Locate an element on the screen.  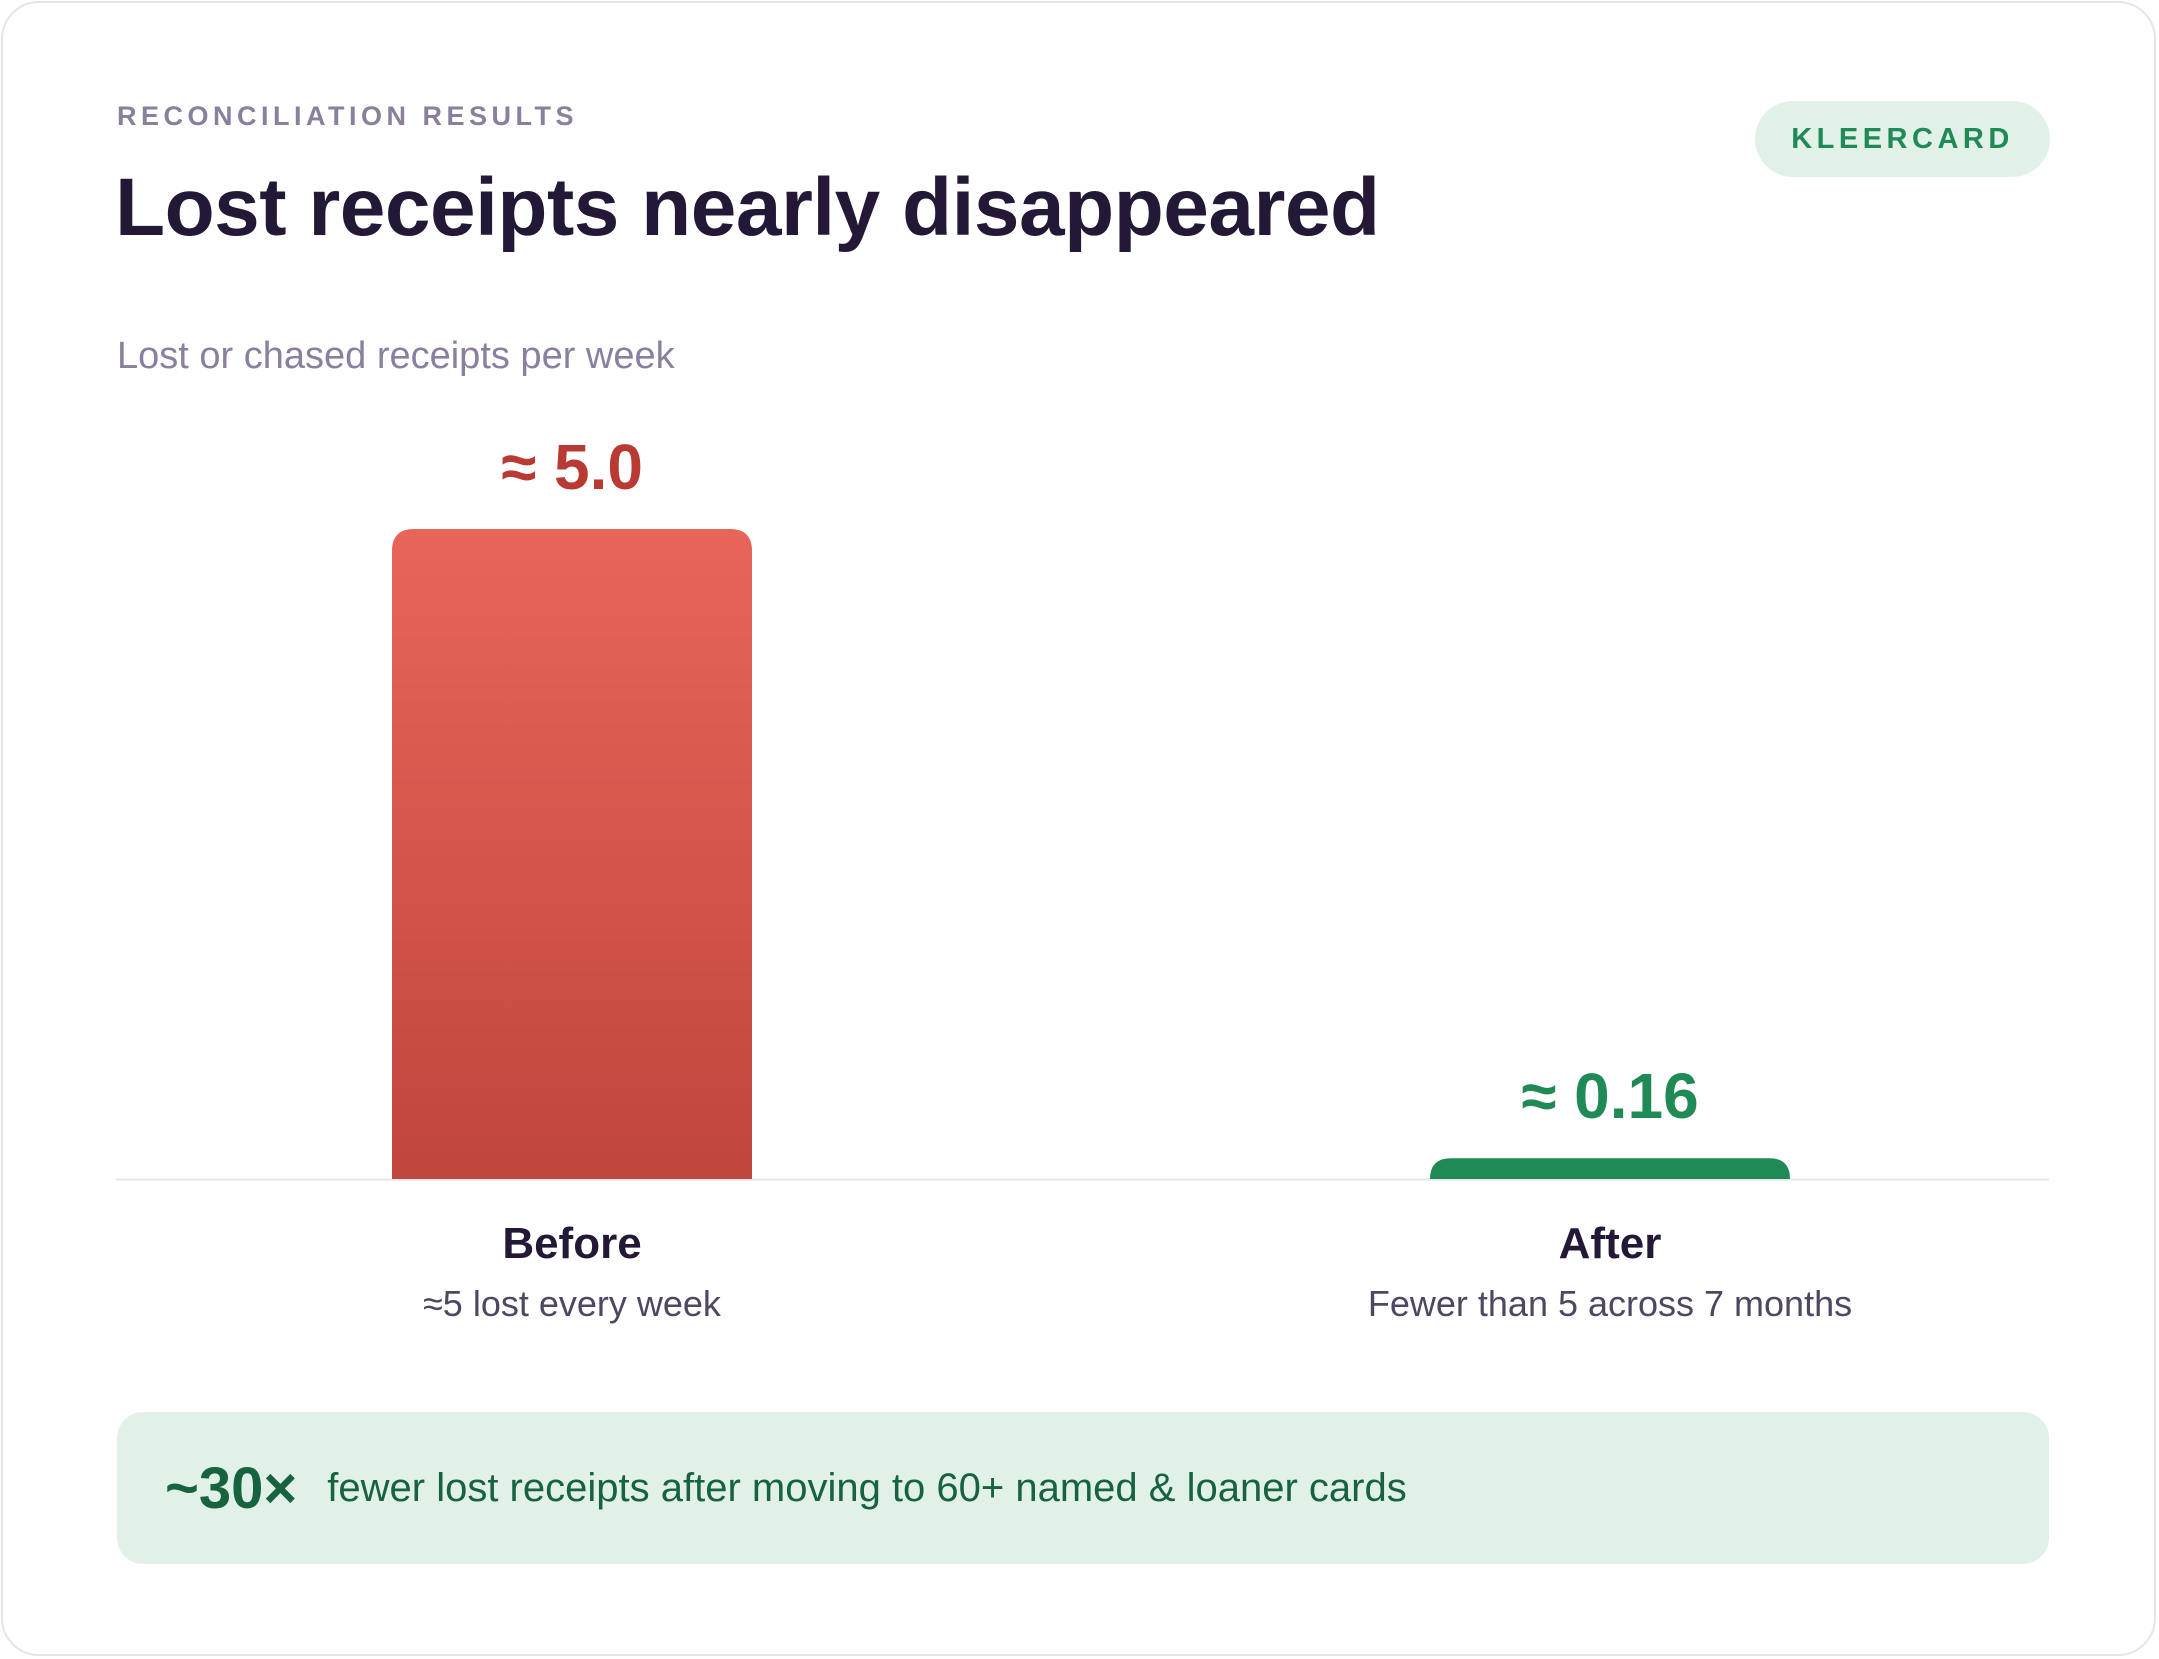
page-title: Lost receipts nearly disappeared is located at coordinates (747, 207).